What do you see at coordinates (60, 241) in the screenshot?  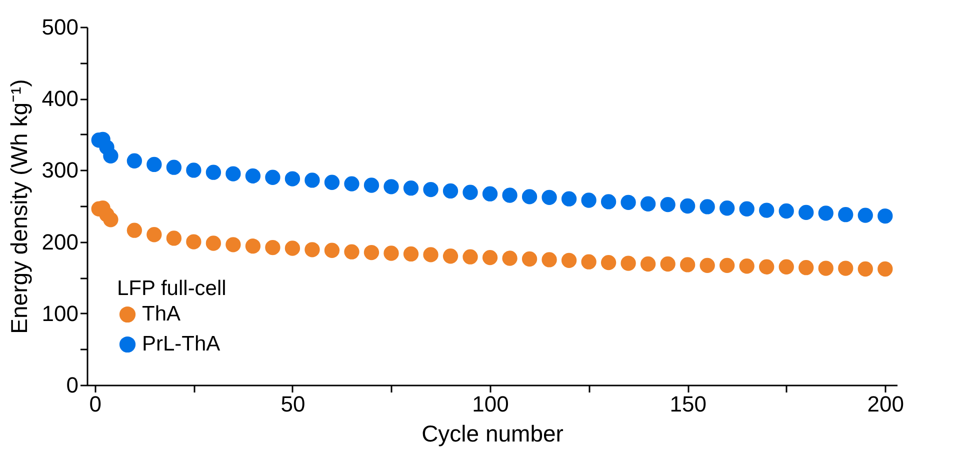 I see `y-tick-label: 200` at bounding box center [60, 241].